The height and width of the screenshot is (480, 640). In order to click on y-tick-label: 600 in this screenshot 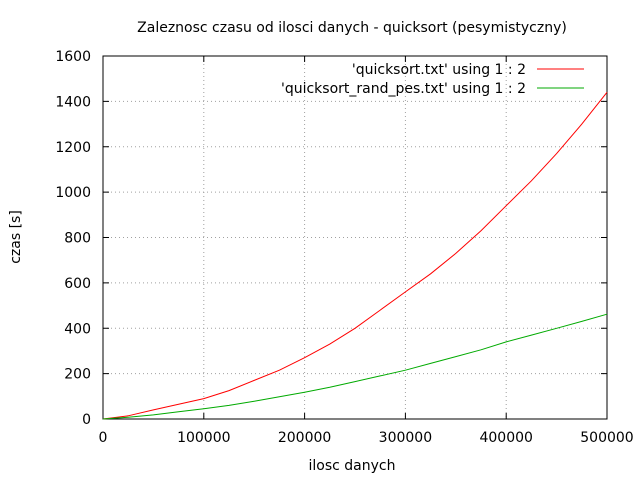, I will do `click(77, 284)`.